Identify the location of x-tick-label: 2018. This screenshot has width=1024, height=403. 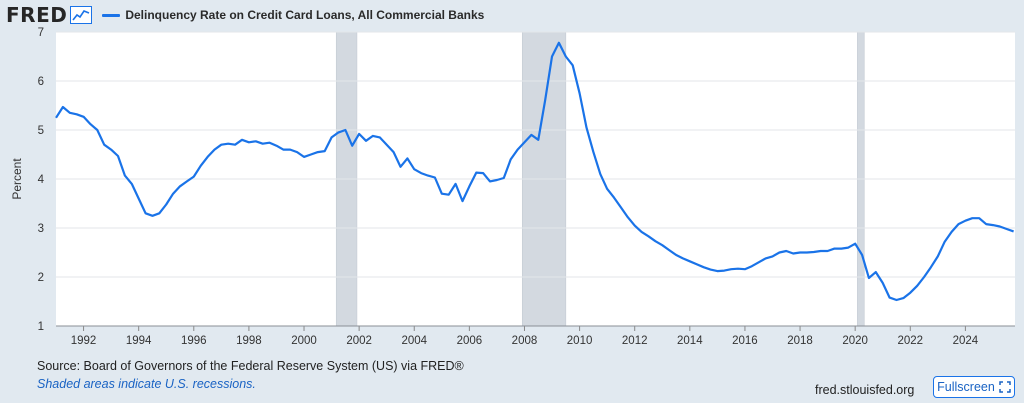
(800, 341).